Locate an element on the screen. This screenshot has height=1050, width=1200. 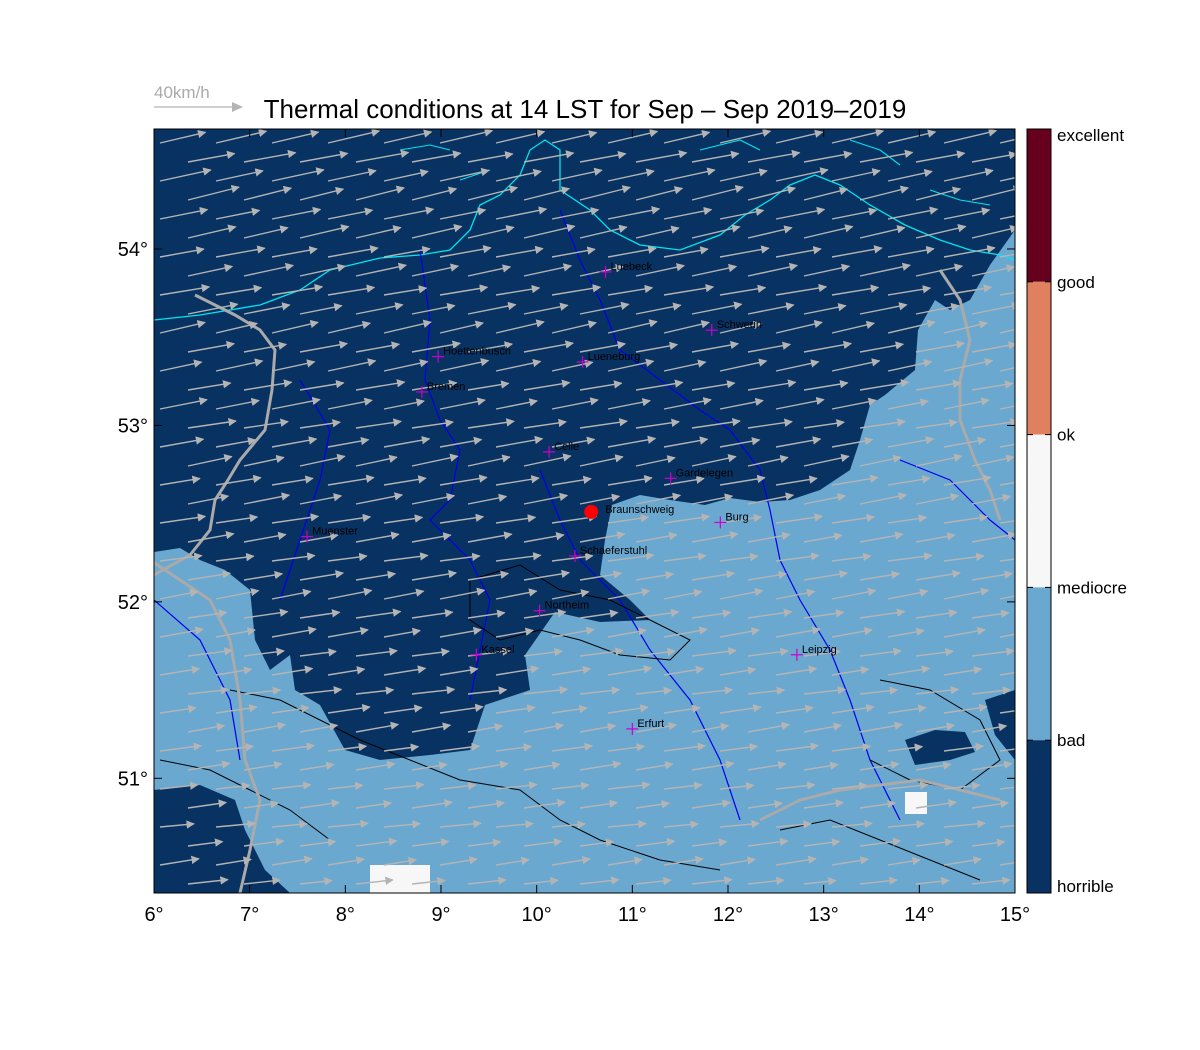
x-tick-label: 14° is located at coordinates (919, 915).